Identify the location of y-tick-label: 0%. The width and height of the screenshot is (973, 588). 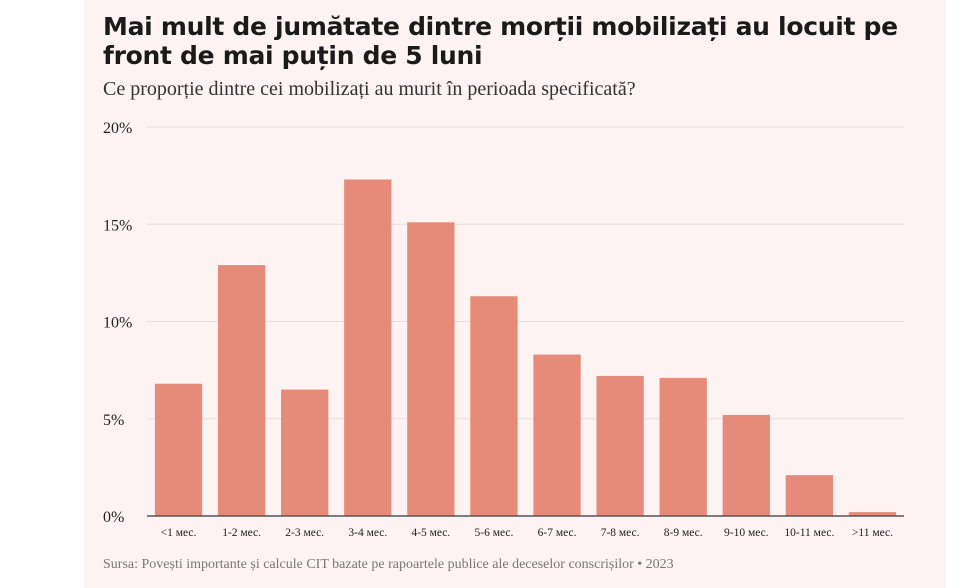
(113, 517).